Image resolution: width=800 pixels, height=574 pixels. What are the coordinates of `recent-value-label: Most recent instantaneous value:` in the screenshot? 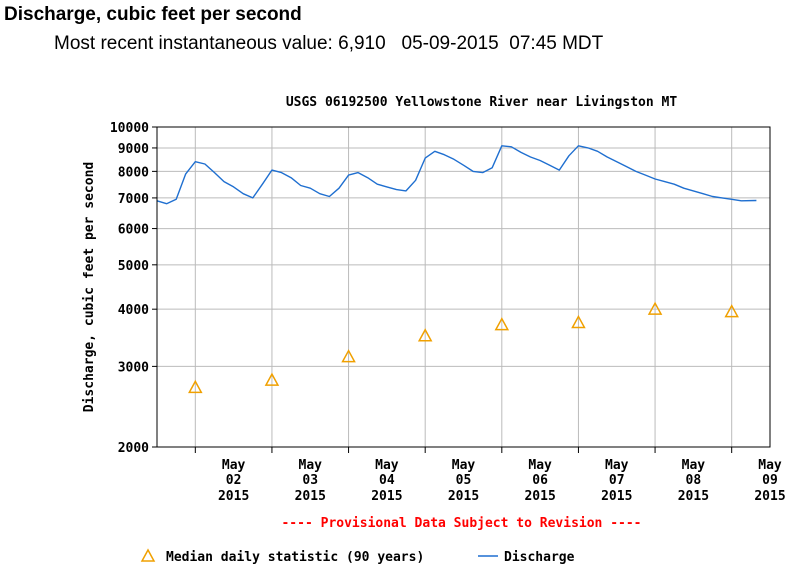 It's located at (193, 43).